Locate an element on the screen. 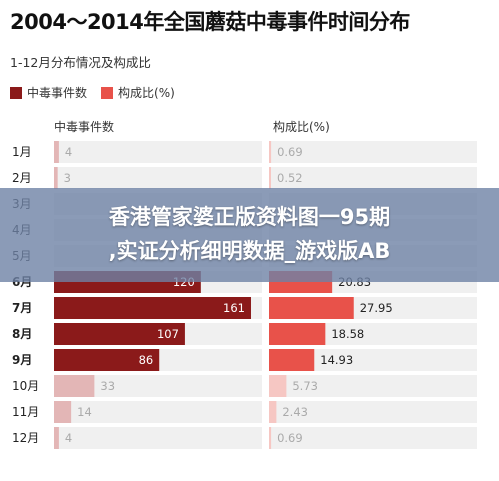 The height and width of the screenshot is (481, 499). month-label: 2月 is located at coordinates (22, 178).